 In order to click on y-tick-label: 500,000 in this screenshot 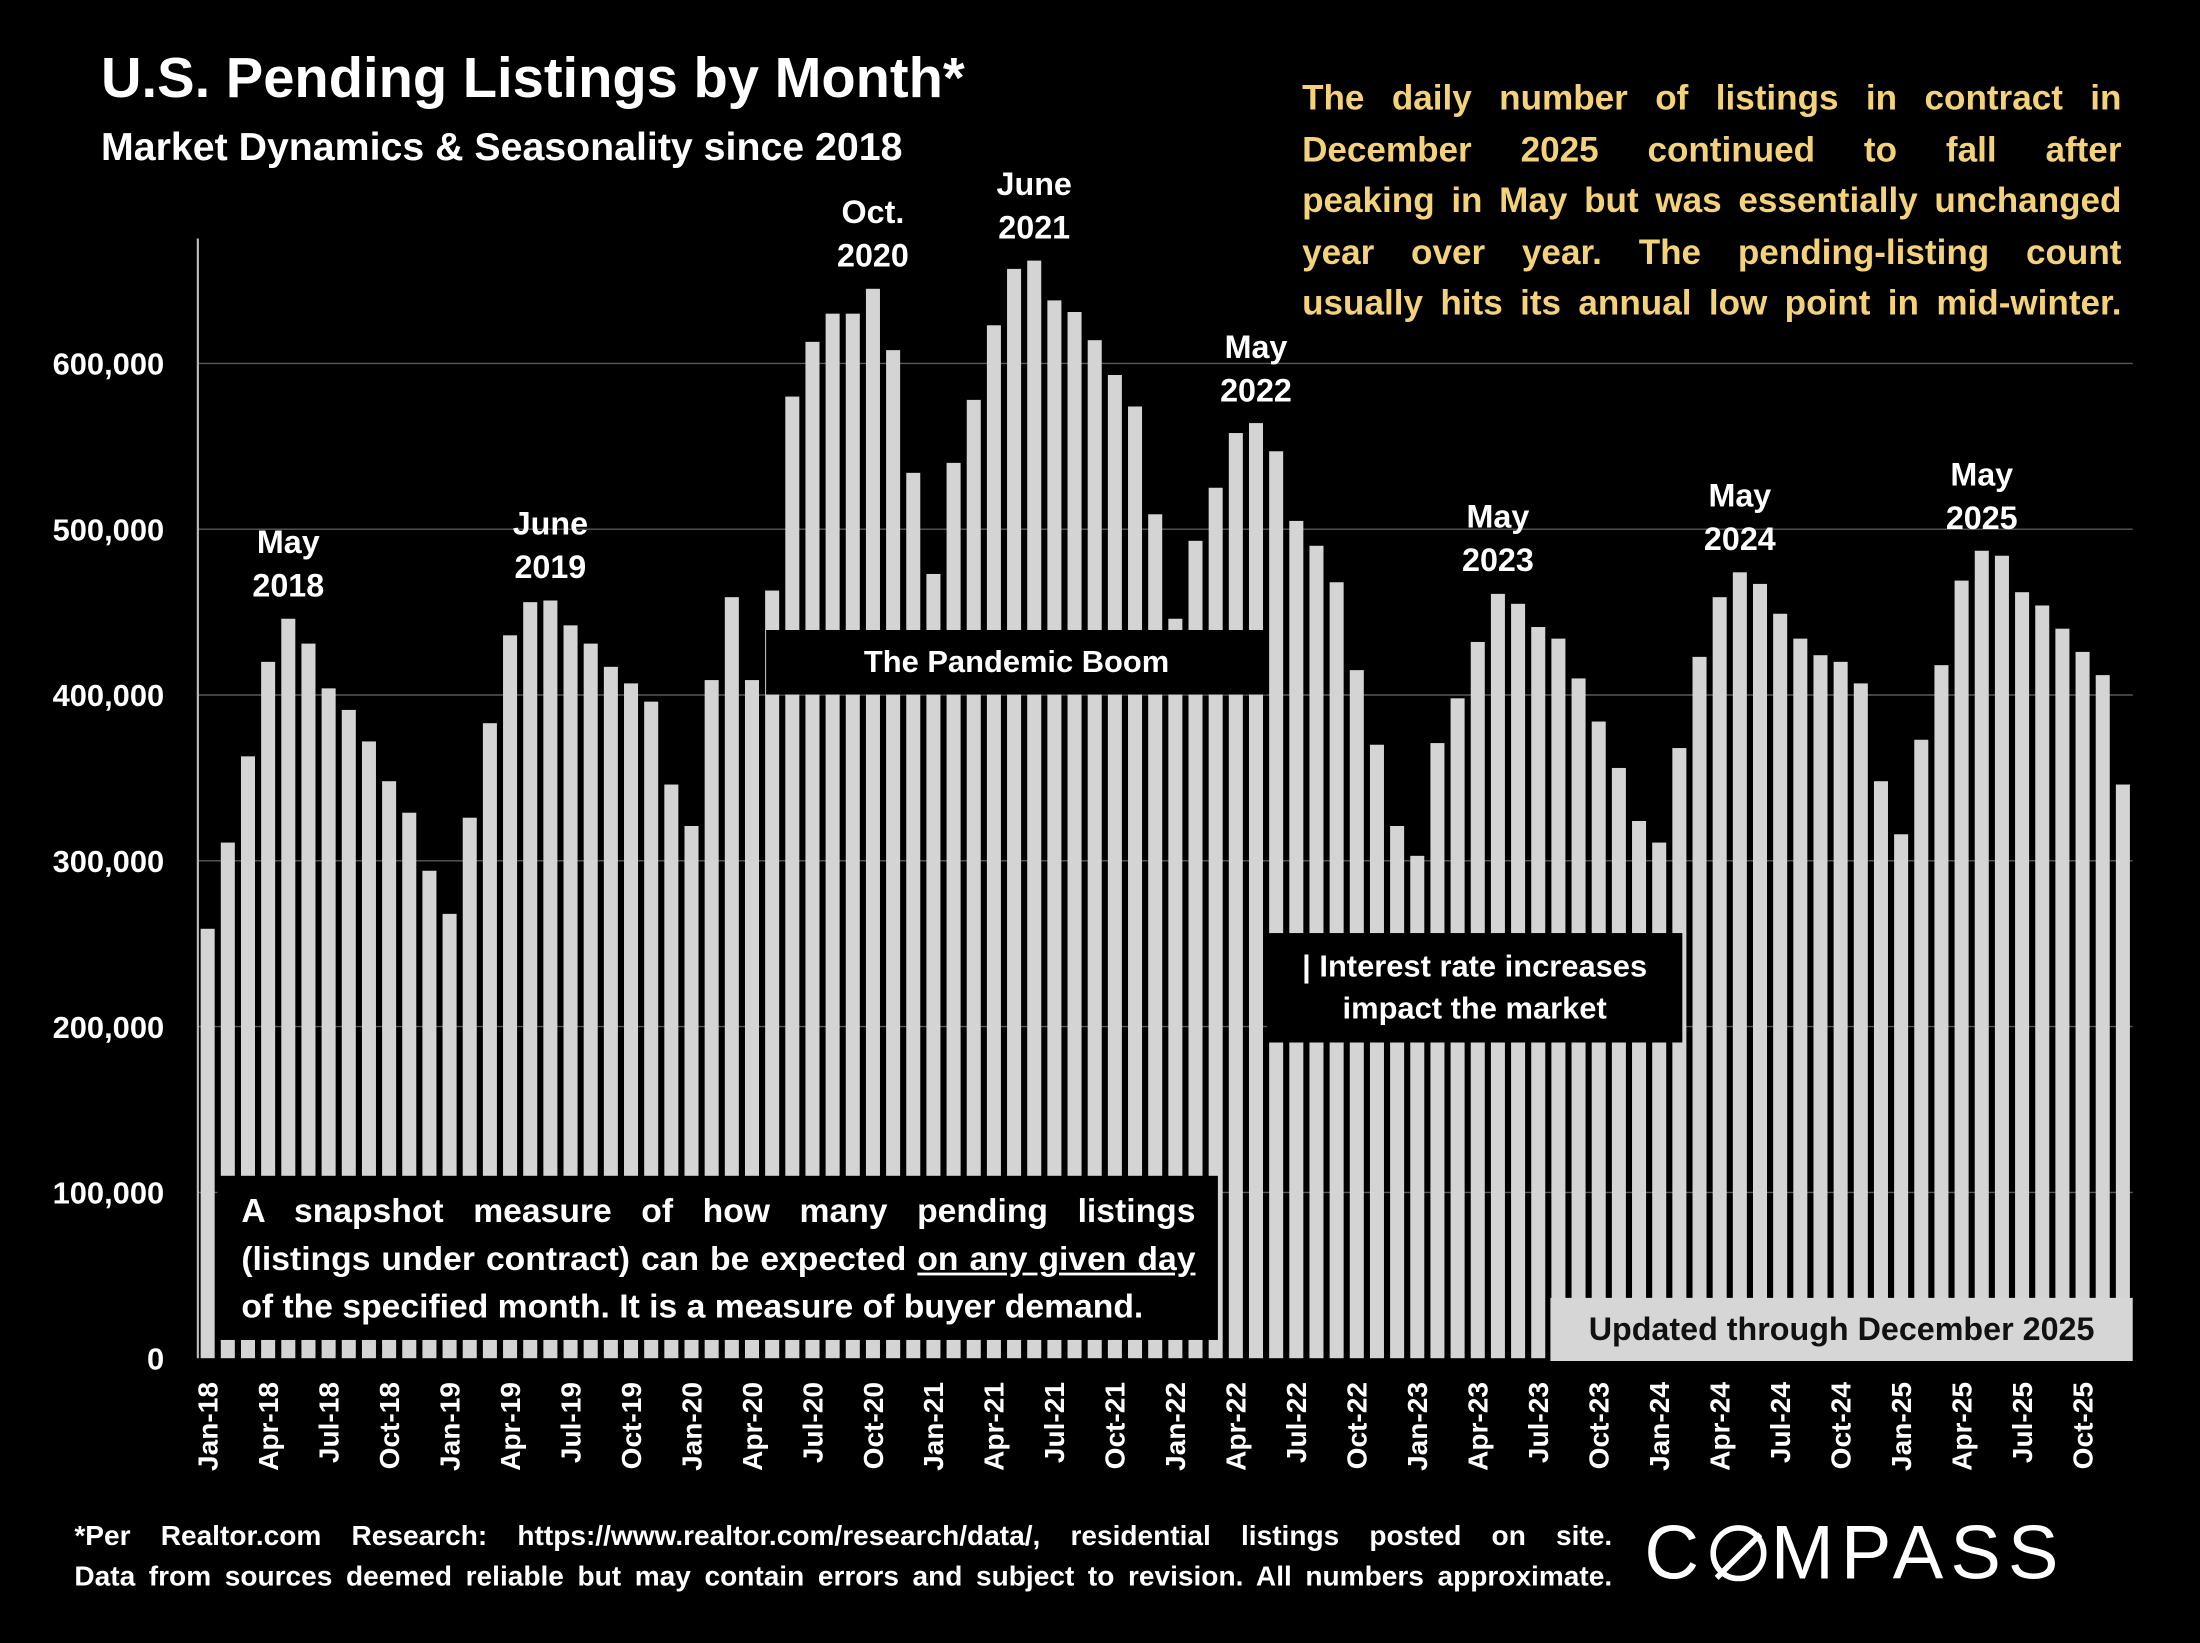, I will do `click(109, 529)`.